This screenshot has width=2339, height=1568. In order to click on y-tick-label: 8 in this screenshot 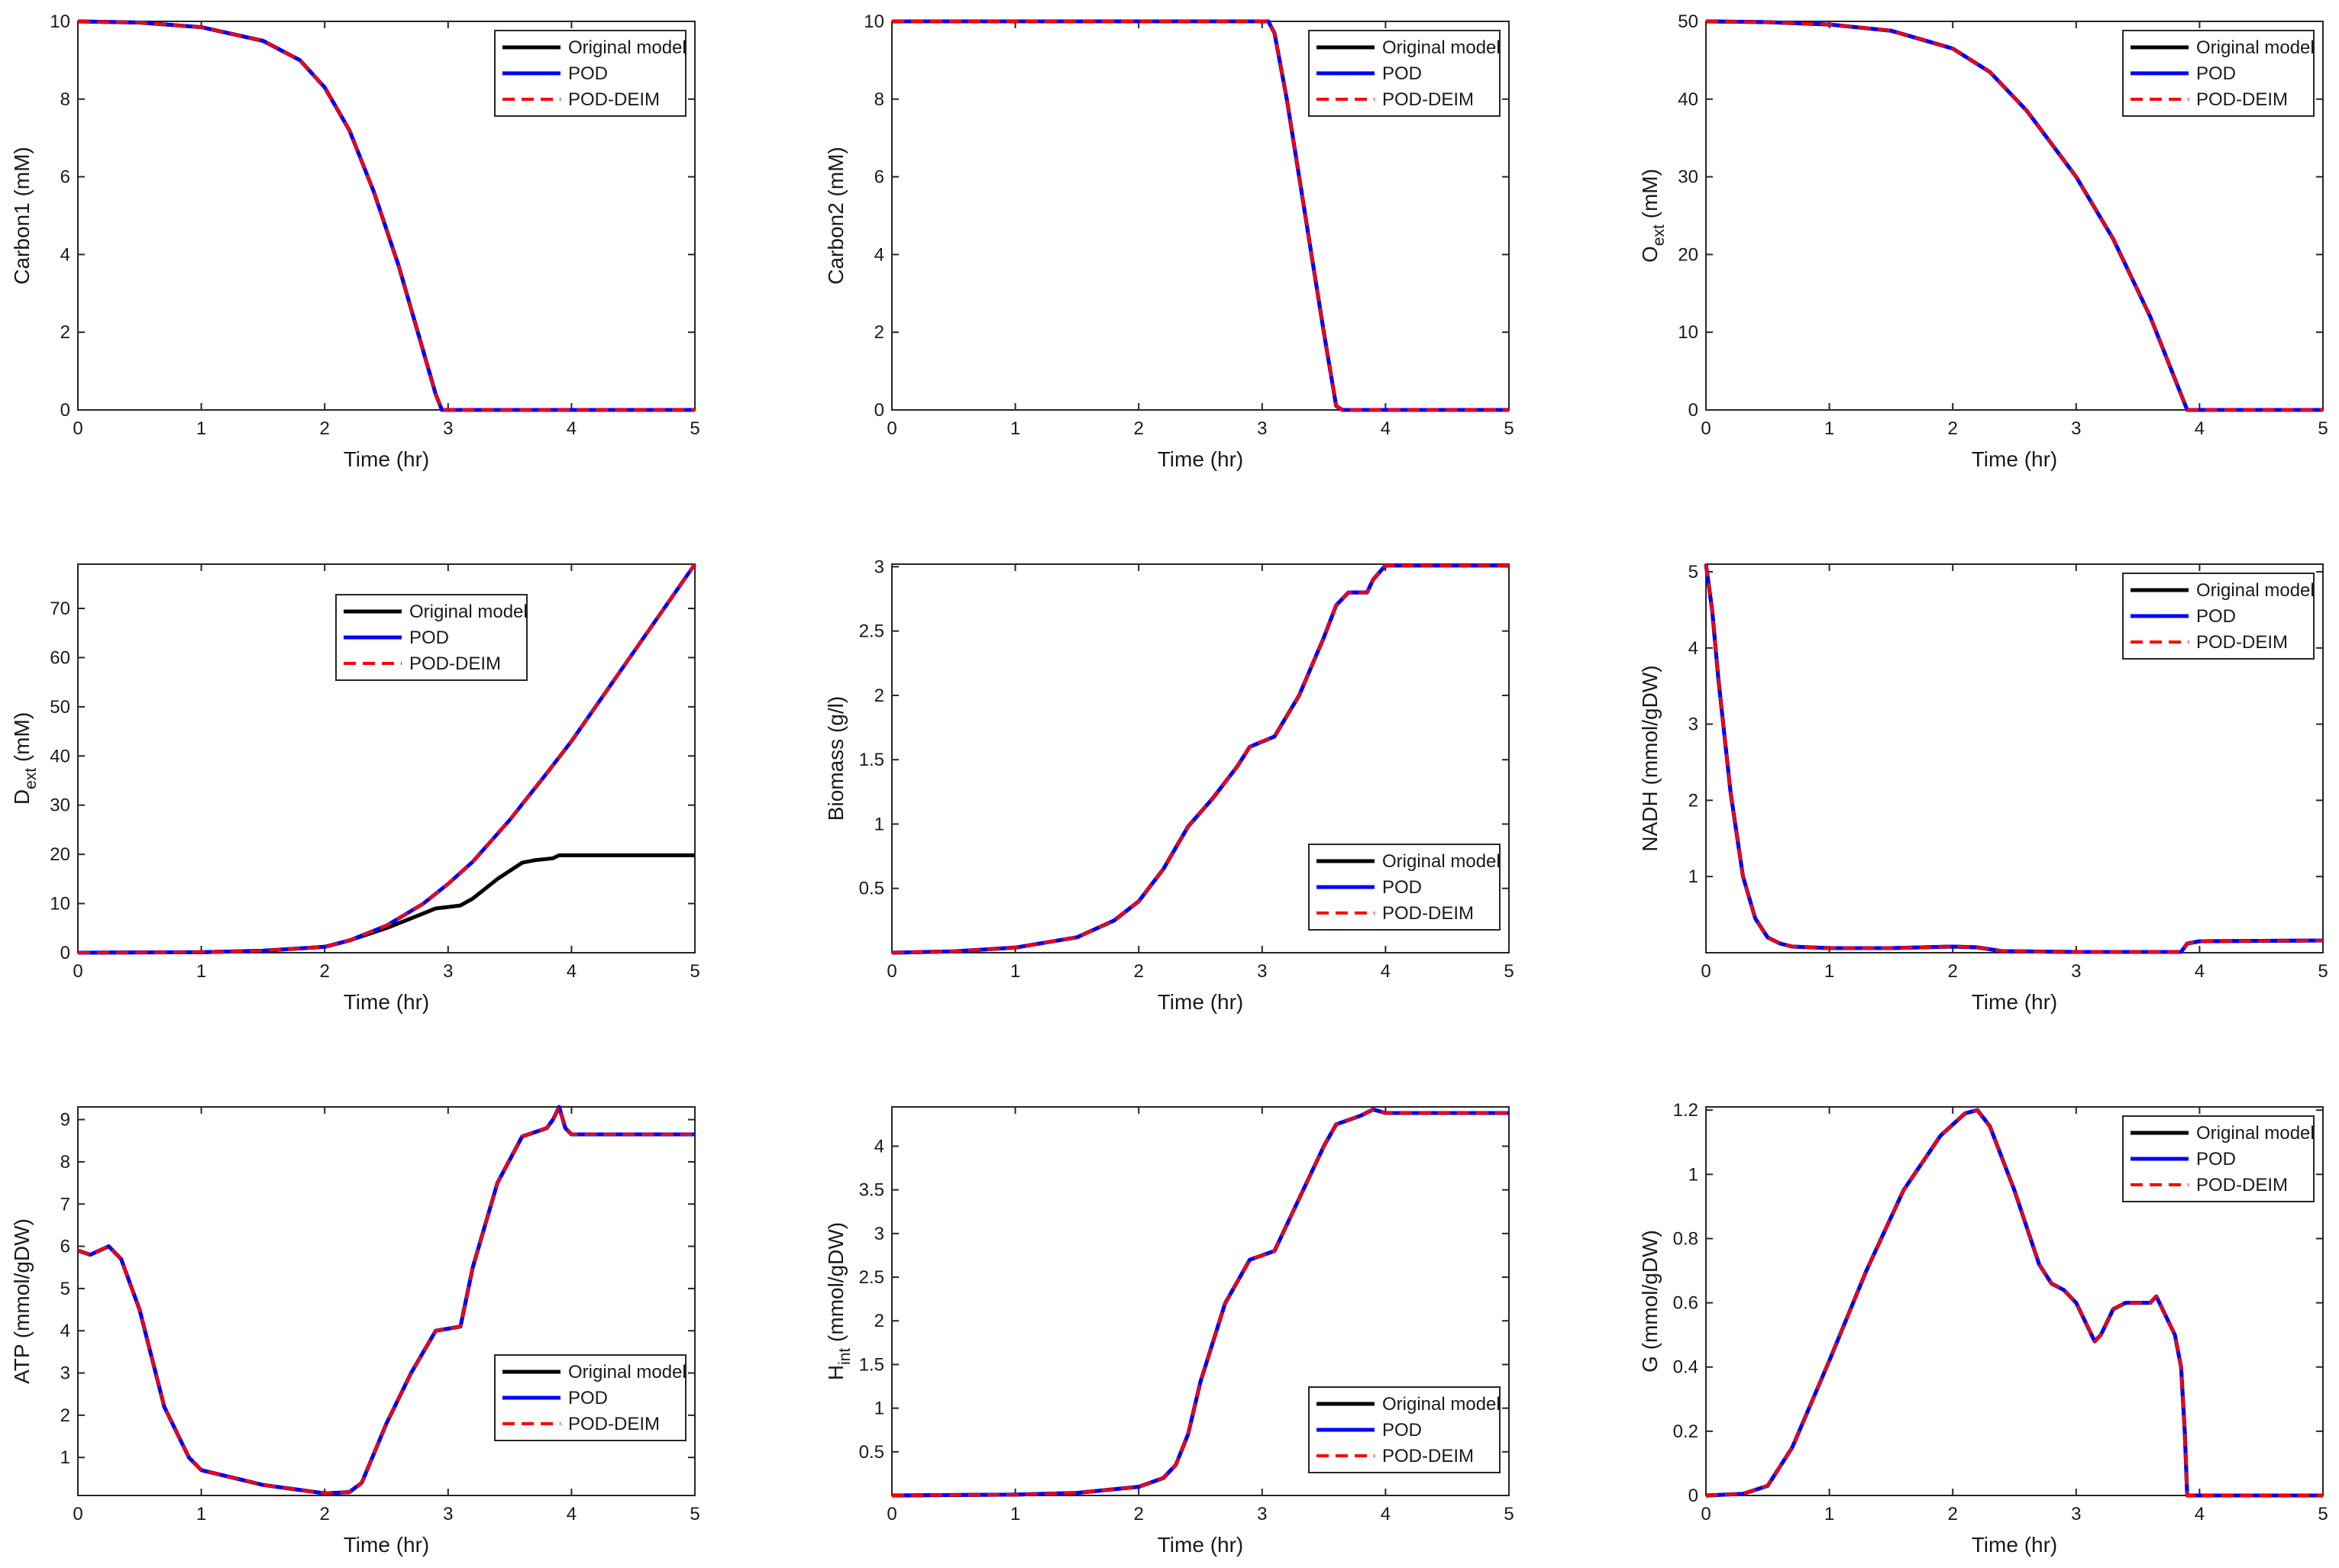, I will do `click(879, 99)`.